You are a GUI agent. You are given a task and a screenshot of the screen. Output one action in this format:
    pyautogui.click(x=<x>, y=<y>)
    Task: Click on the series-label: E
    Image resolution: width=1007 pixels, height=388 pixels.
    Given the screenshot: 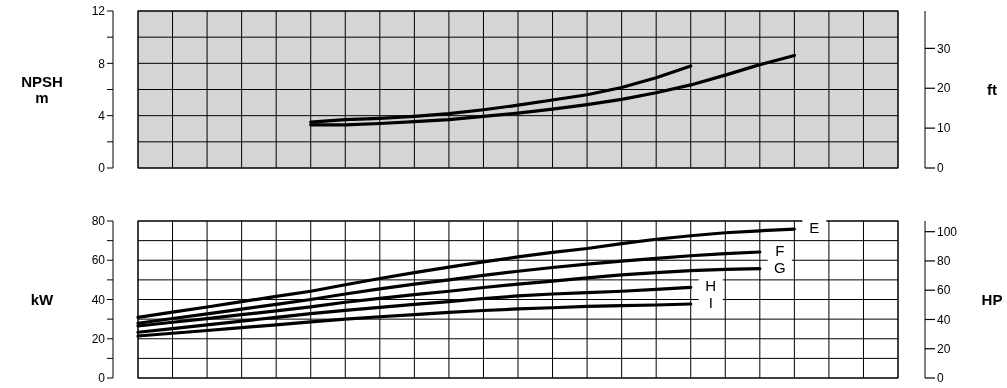 What is the action you would take?
    pyautogui.click(x=814, y=228)
    